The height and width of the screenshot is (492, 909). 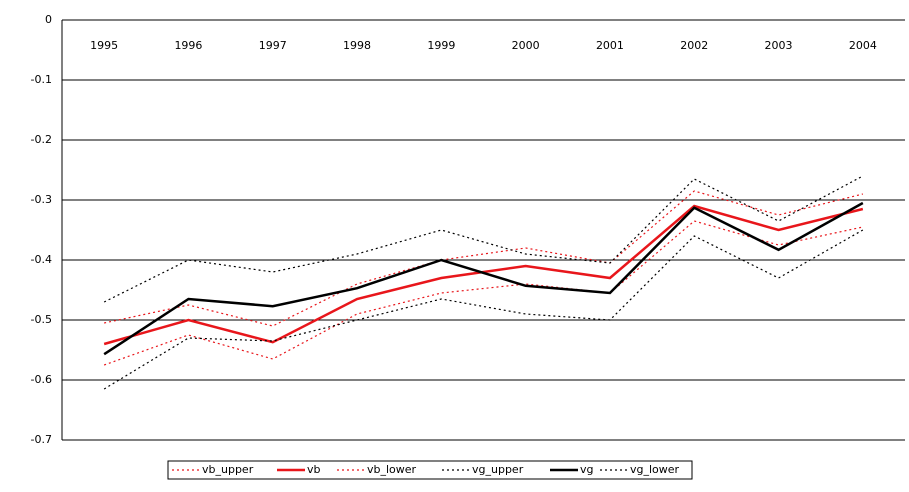 What do you see at coordinates (41, 259) in the screenshot?
I see `y-tick-label: -0.4` at bounding box center [41, 259].